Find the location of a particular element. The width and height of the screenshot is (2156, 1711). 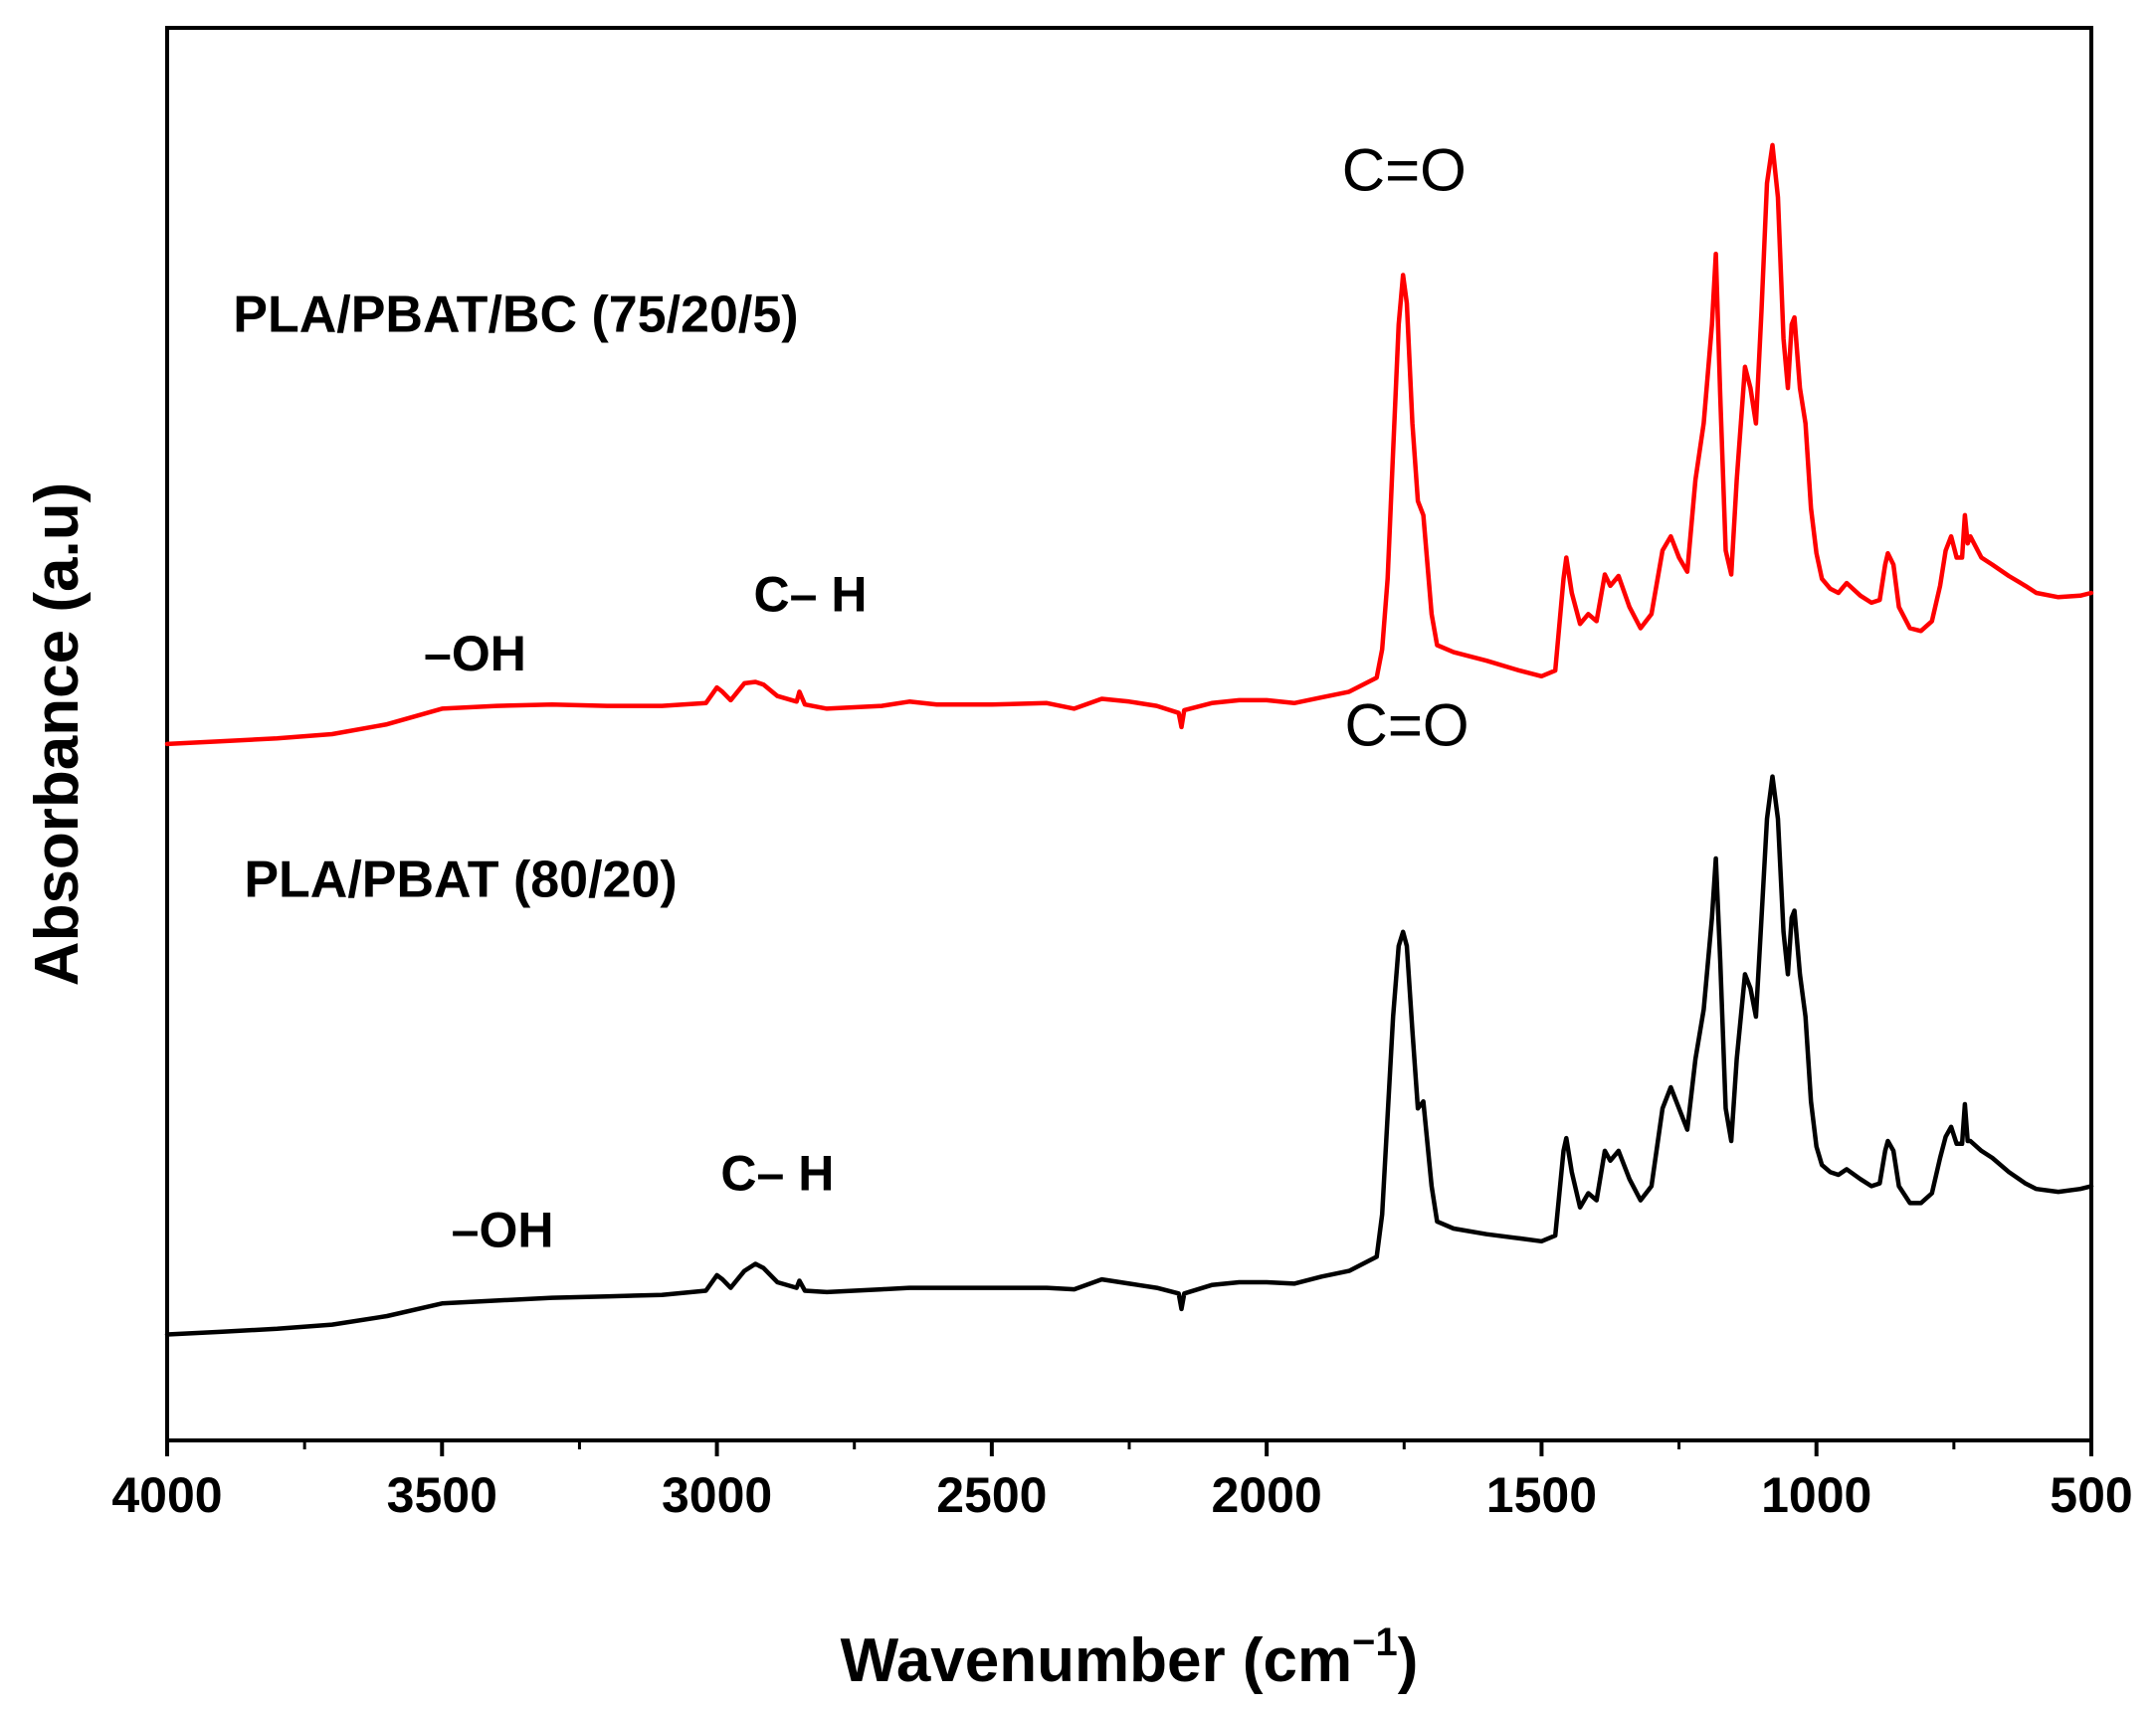

annotation-1: PLA/PBAT (80/20) is located at coordinates (460, 879).